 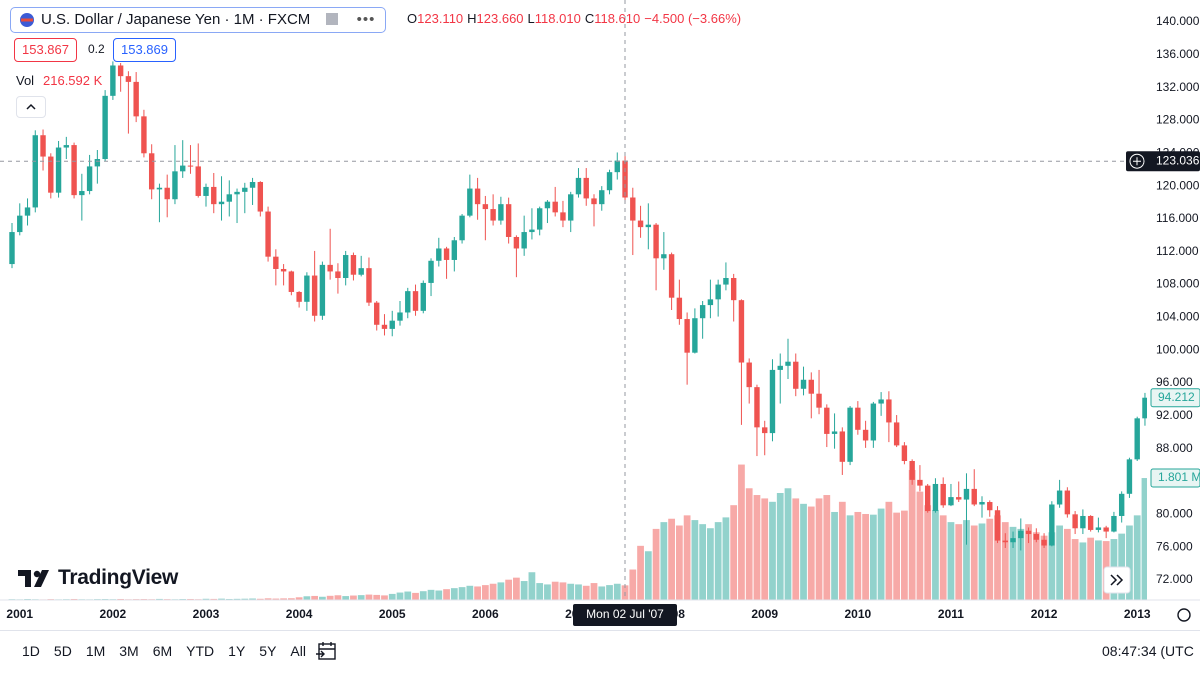 What do you see at coordinates (326, 652) in the screenshot?
I see `date-range-icon` at bounding box center [326, 652].